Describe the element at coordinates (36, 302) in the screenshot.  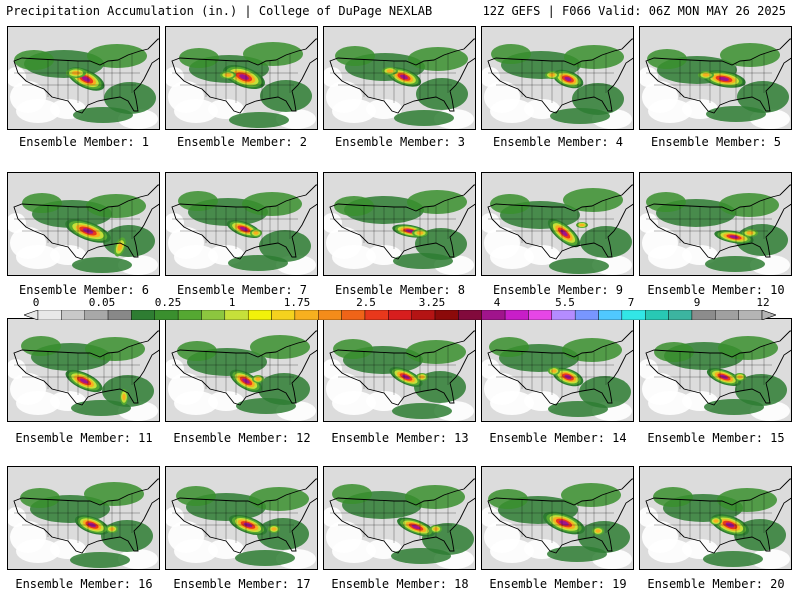
I see `colorbar-tick-label: 0` at that location.